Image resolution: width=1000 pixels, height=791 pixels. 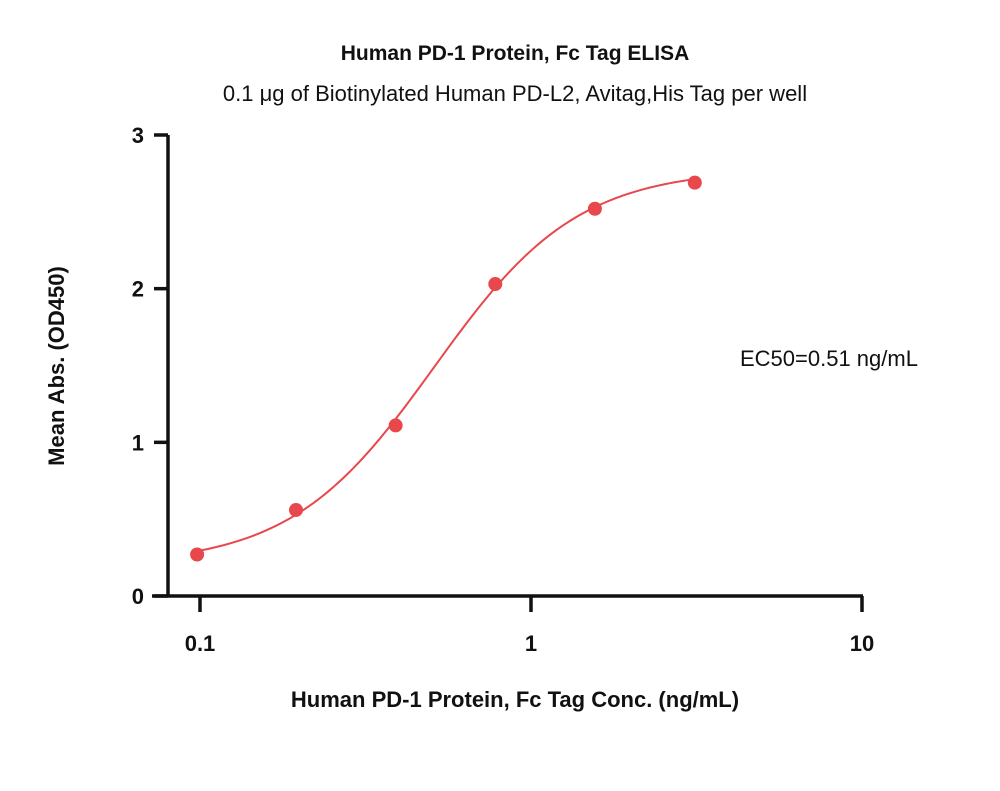 I want to click on x-tick-label: 1, so click(x=531, y=643).